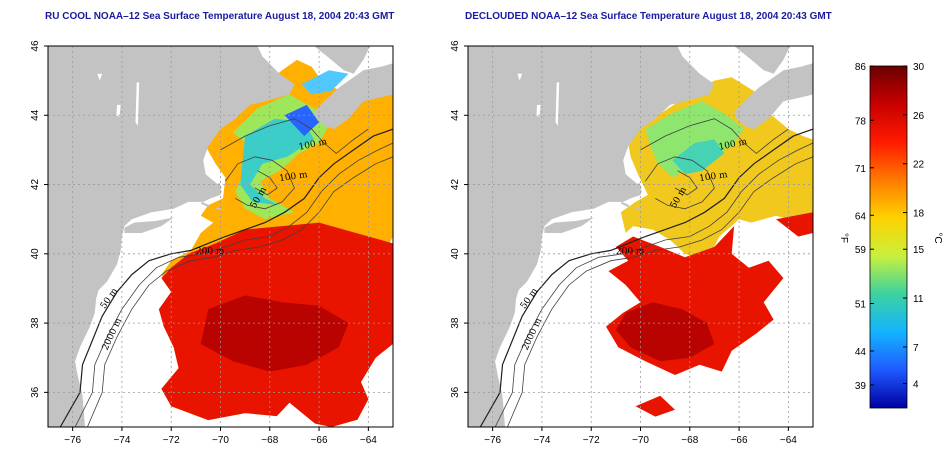 The height and width of the screenshot is (475, 950). I want to click on fahrenheit-tick-label: 86, so click(861, 67).